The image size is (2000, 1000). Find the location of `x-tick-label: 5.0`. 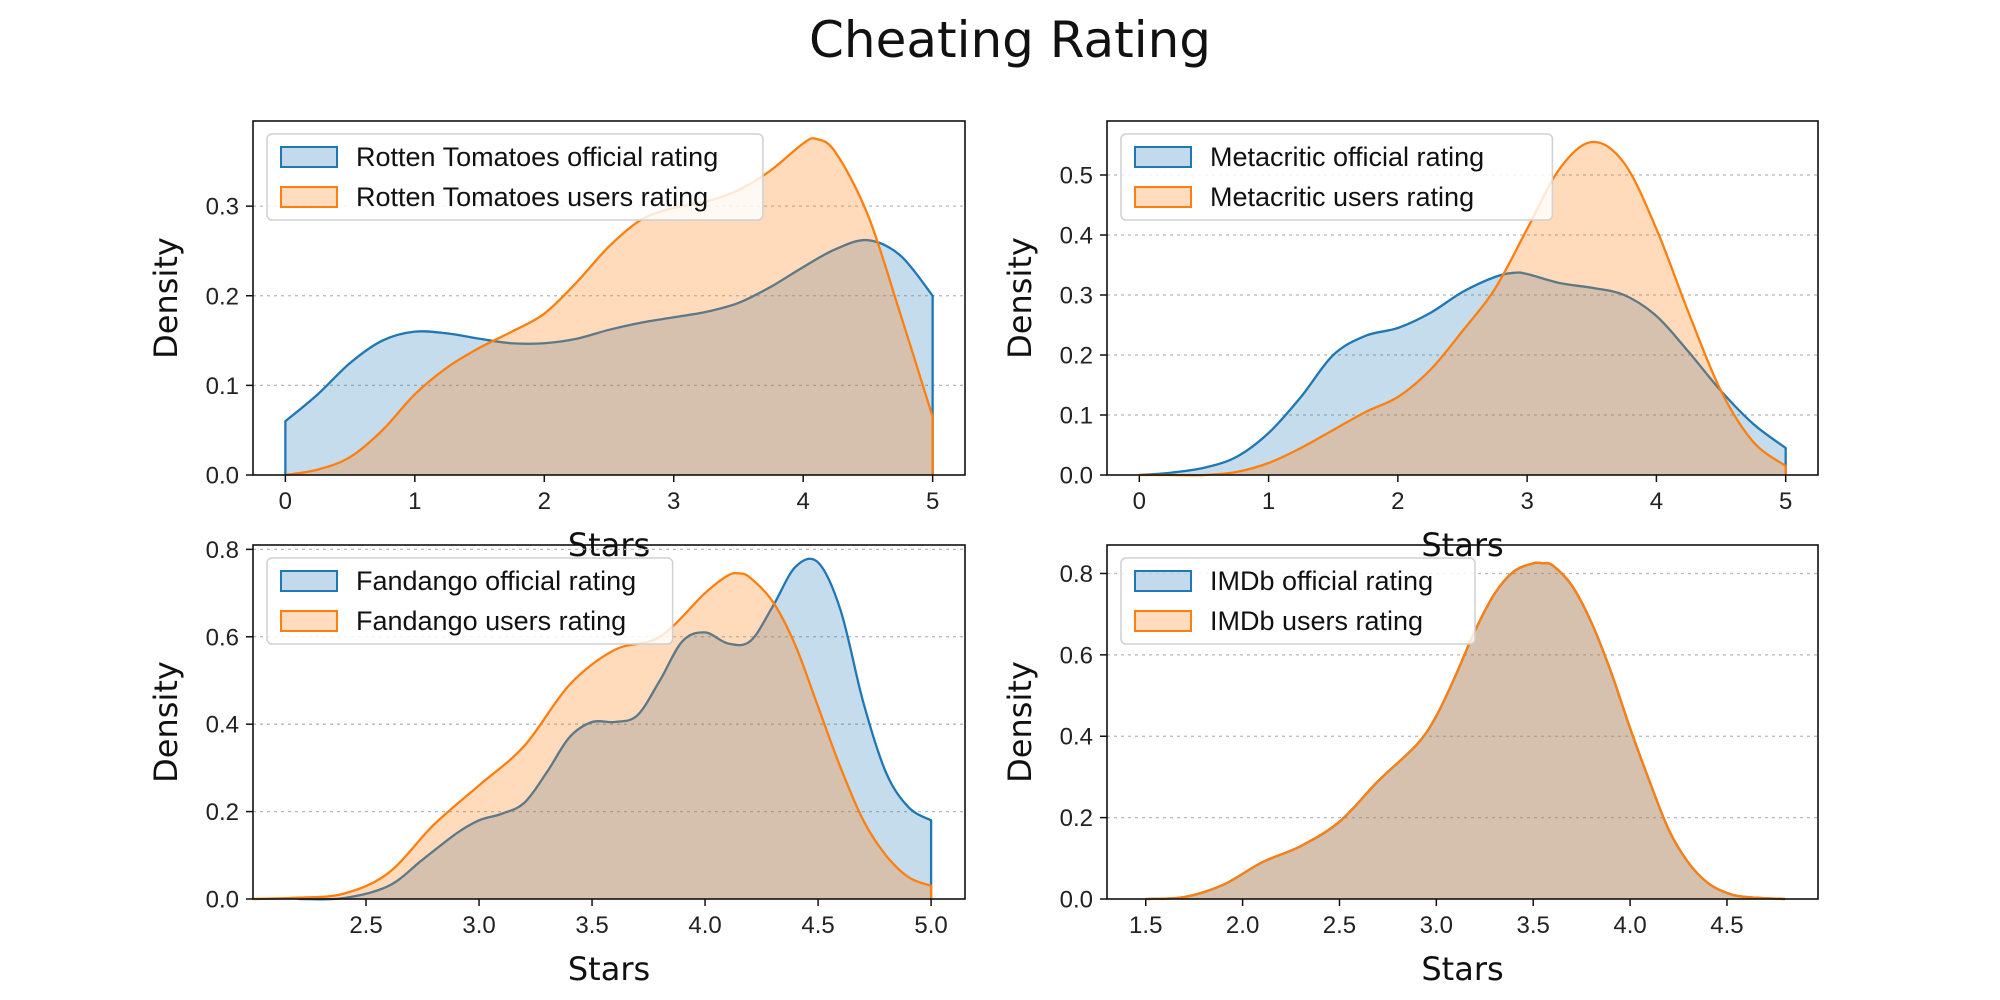

x-tick-label: 5.0 is located at coordinates (930, 925).